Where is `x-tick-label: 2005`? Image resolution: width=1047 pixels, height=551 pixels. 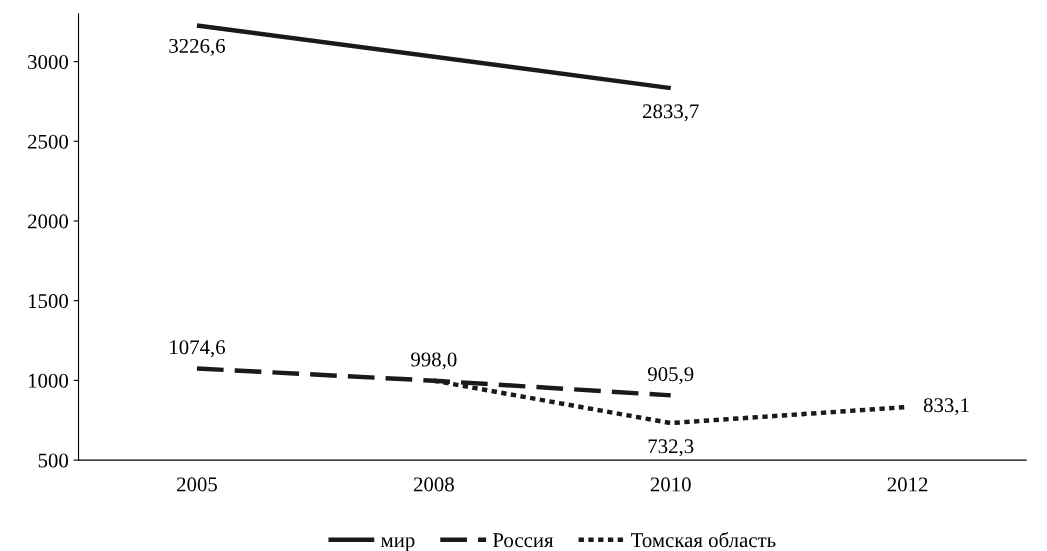 x-tick-label: 2005 is located at coordinates (197, 484).